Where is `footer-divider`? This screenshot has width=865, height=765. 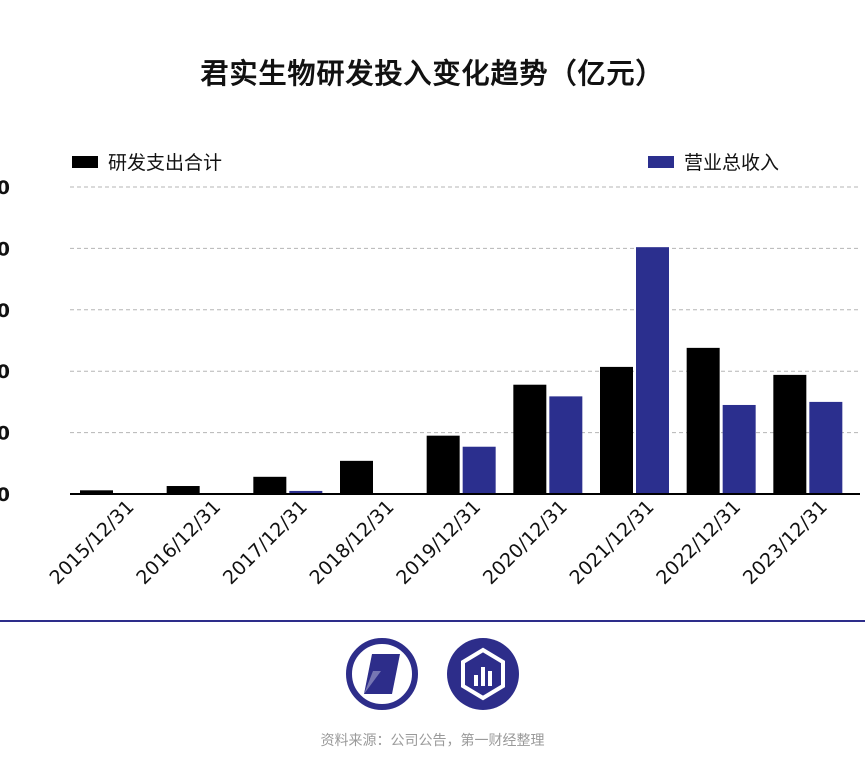
footer-divider is located at coordinates (432, 621).